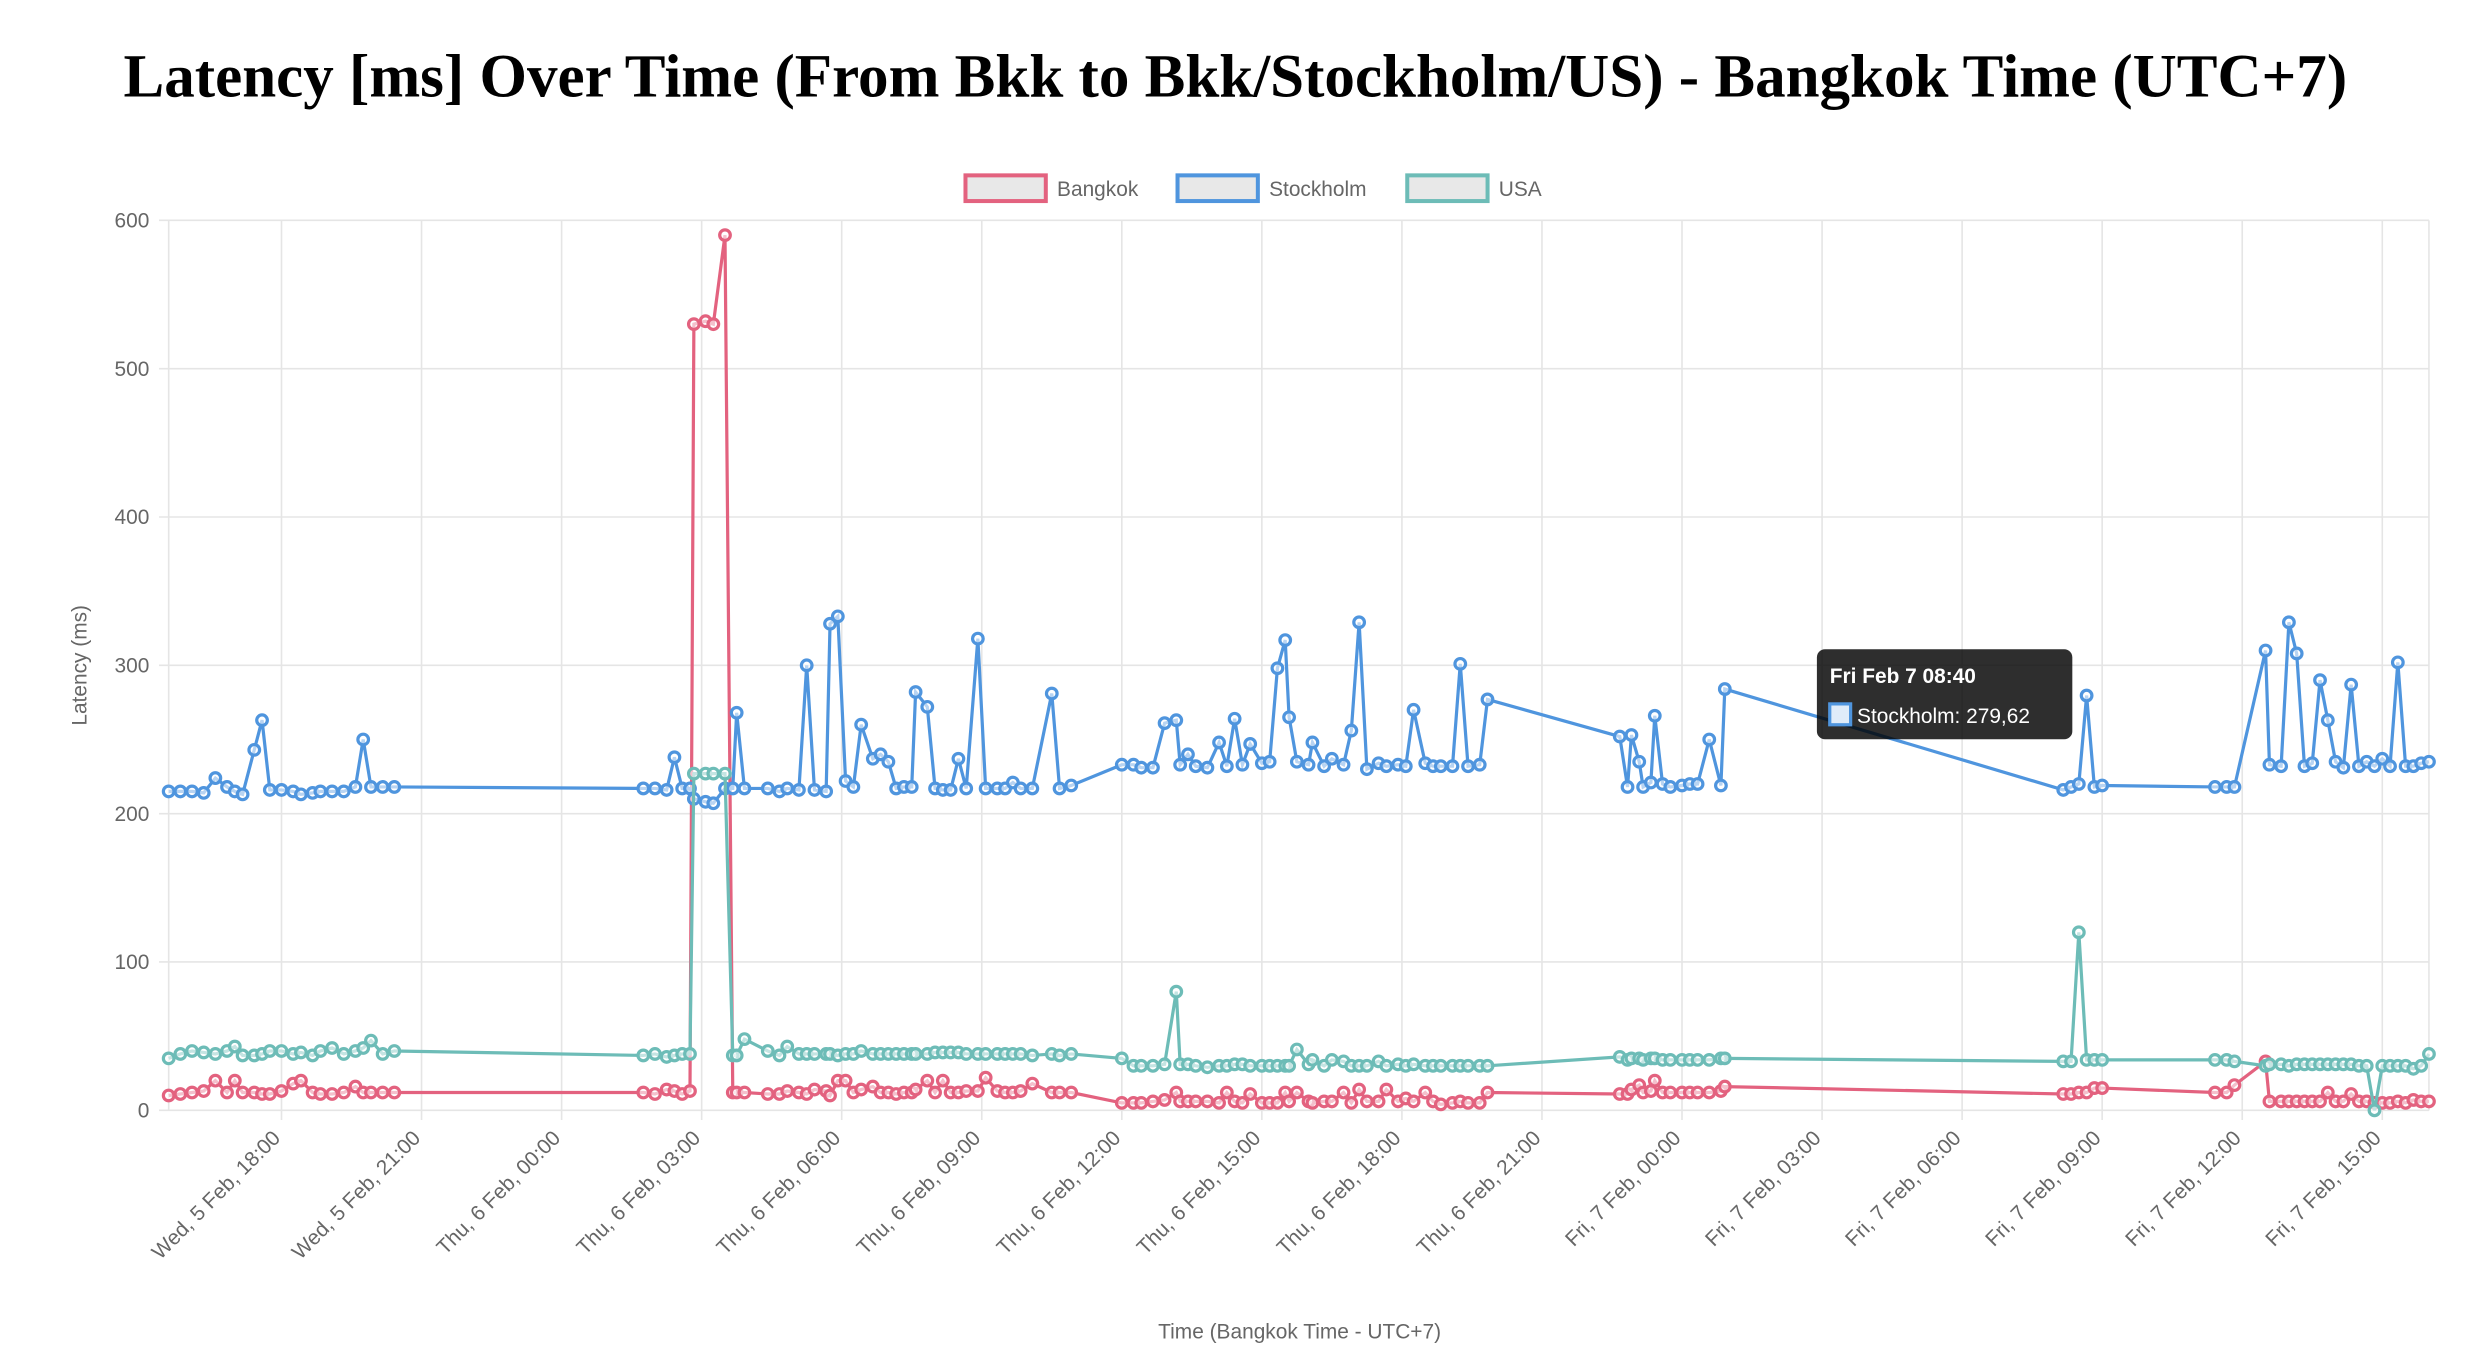  I want to click on x-tick-label: Fri, 7 Feb, 12:00, so click(2183, 1189).